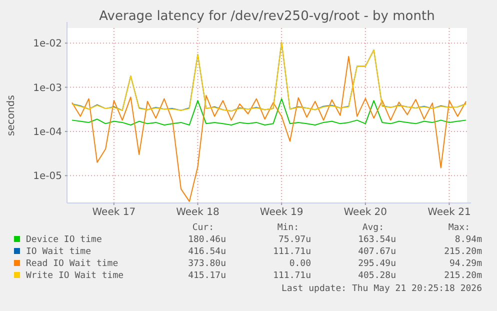  Describe the element at coordinates (294, 240) in the screenshot. I see `text: 75.97u` at that location.